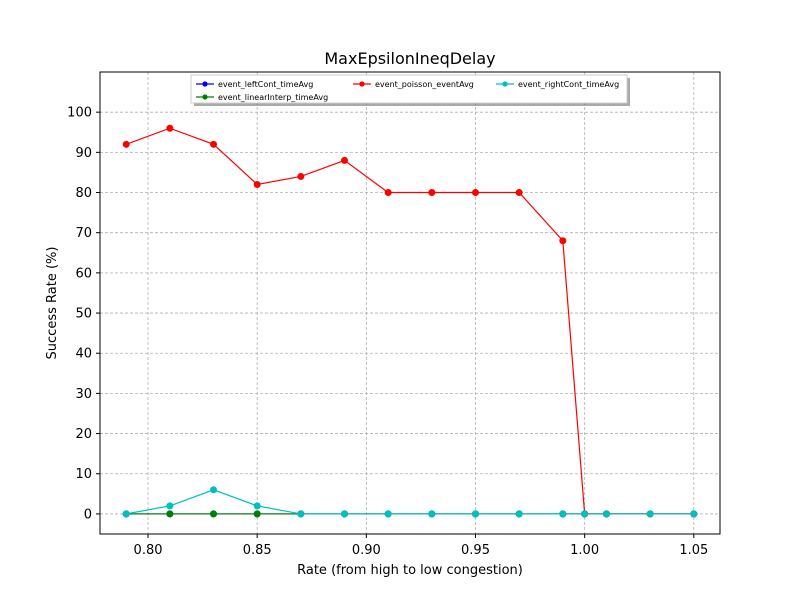  I want to click on x-tick-label: 0.85, so click(257, 550).